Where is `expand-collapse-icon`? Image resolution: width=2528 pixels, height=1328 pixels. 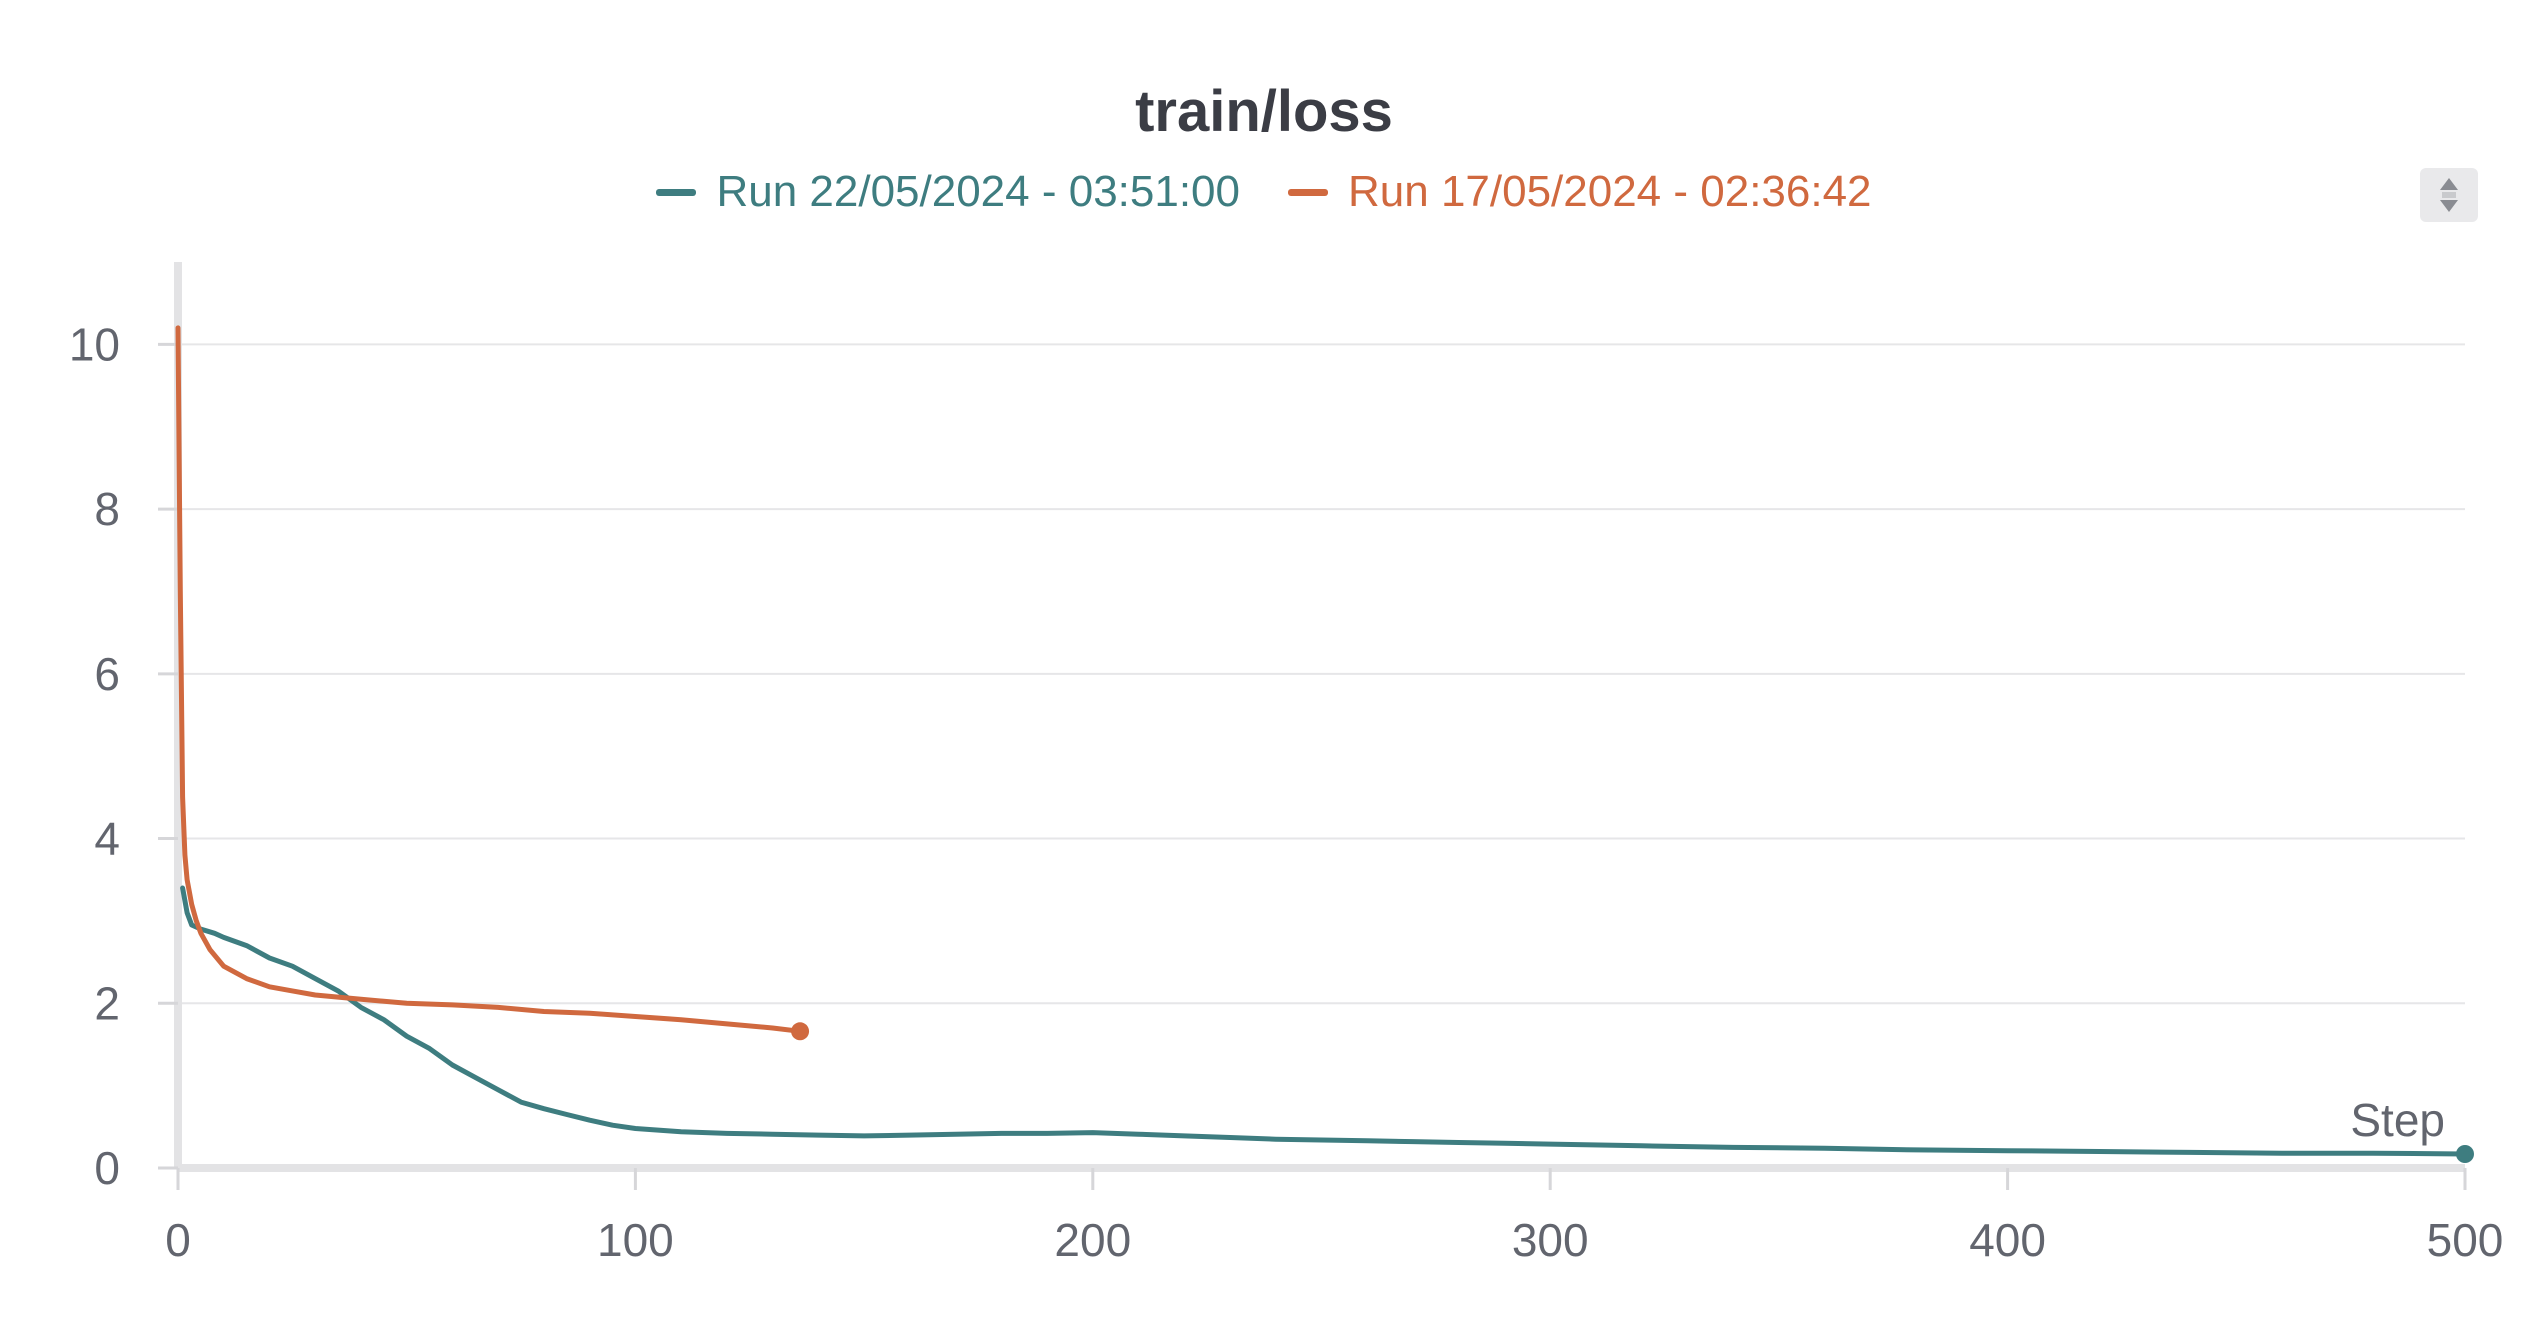
expand-collapse-icon is located at coordinates (2449, 195).